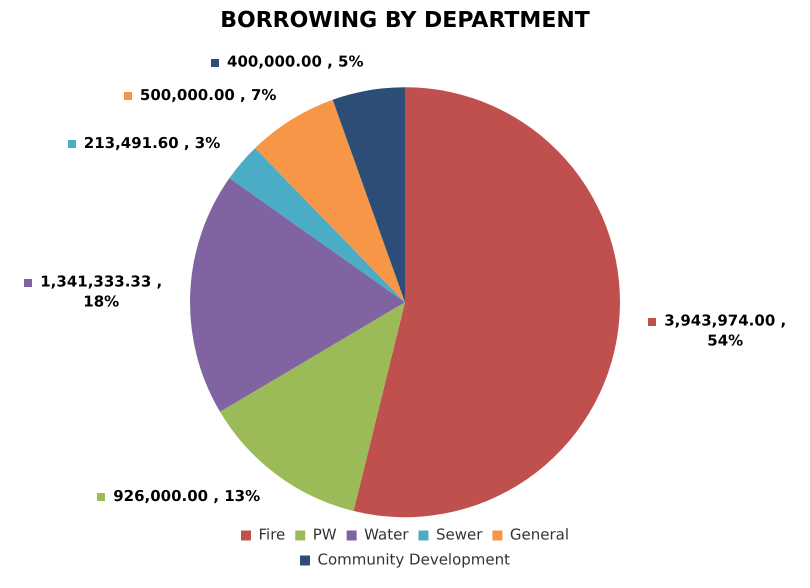 Image resolution: width=810 pixels, height=588 pixels. I want to click on chart-title: BORROWING BY DEPARTMENT, so click(405, 20).